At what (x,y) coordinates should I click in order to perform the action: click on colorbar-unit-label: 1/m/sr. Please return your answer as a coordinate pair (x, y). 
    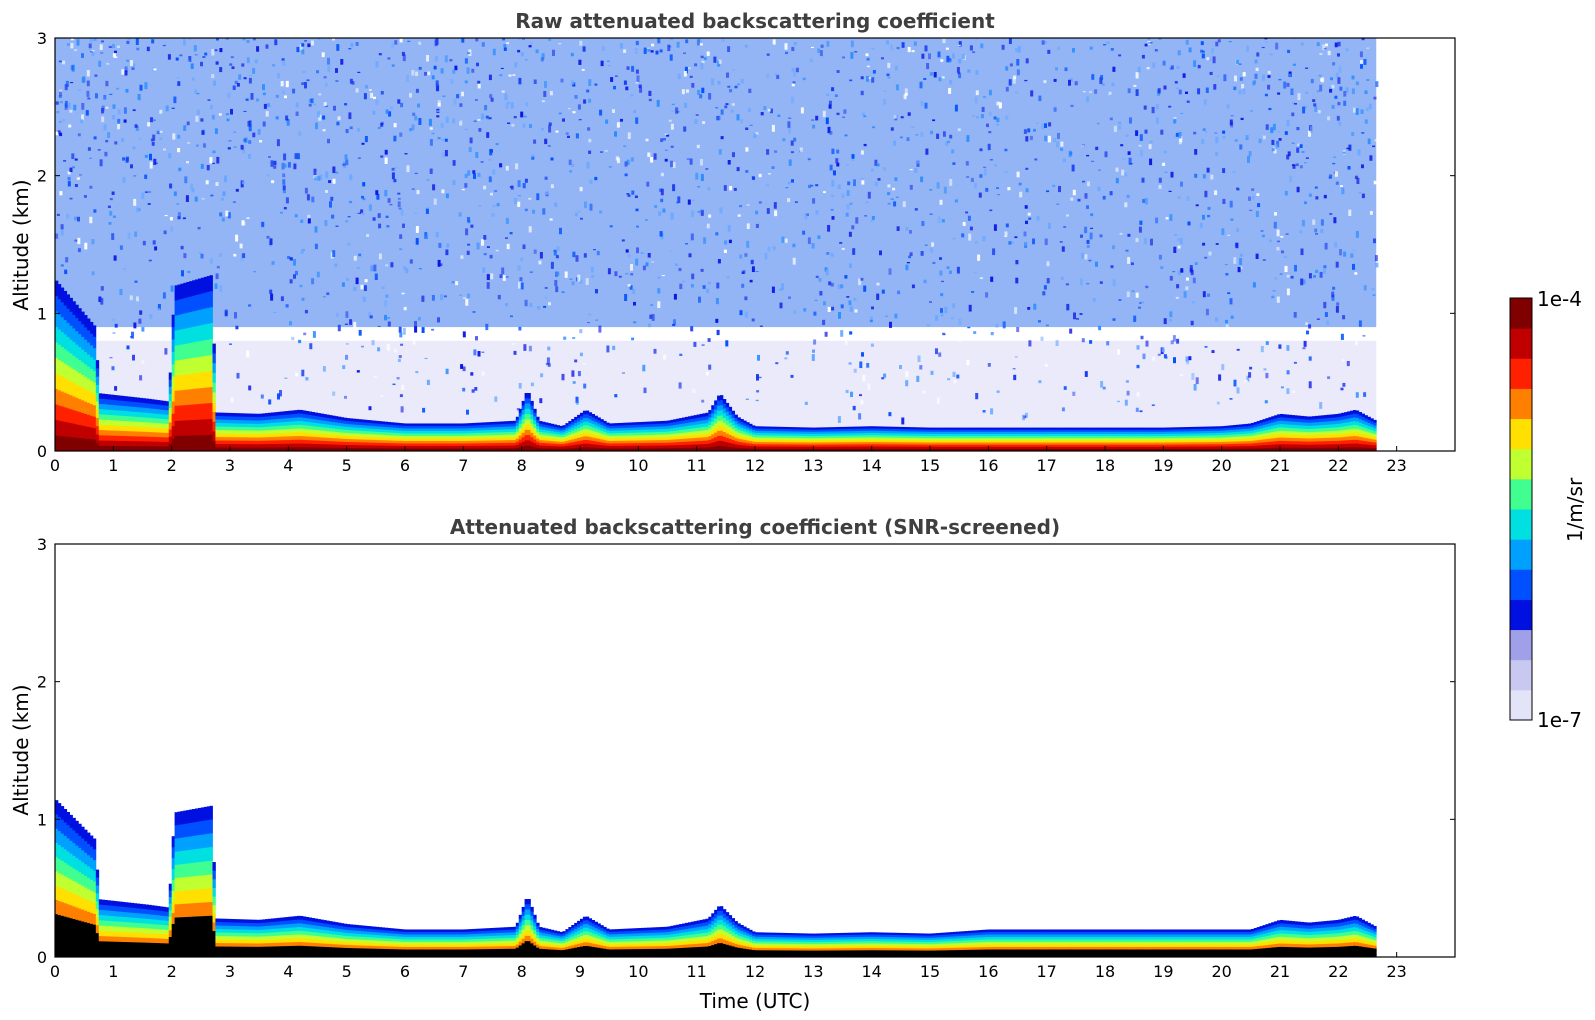
    Looking at the image, I should click on (1575, 509).